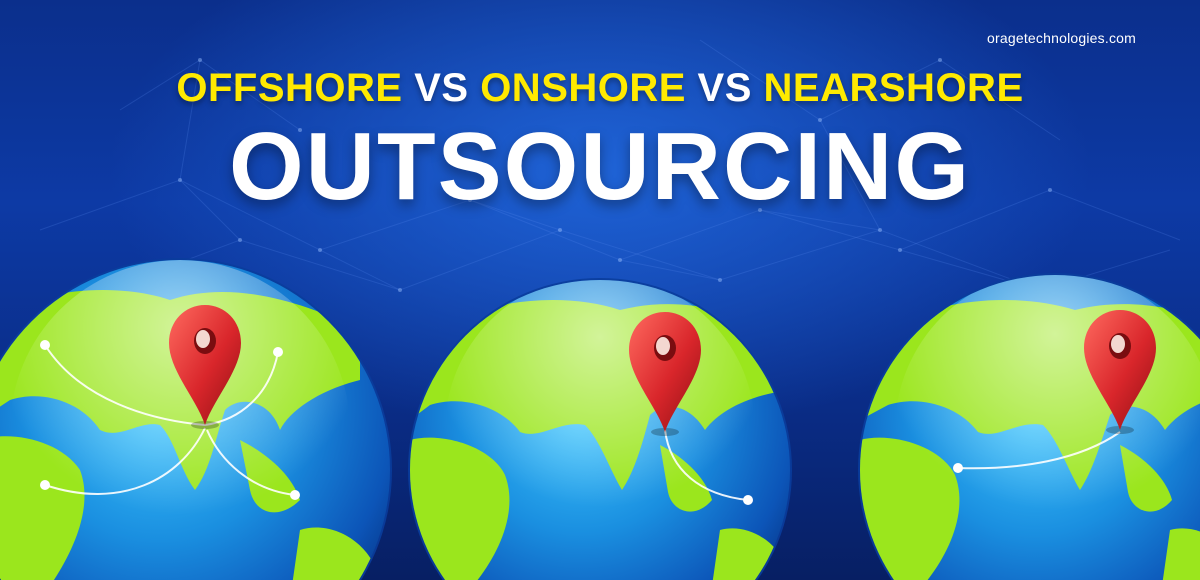 The image size is (1200, 580). I want to click on headline-onshore: ONSHORE, so click(583, 88).